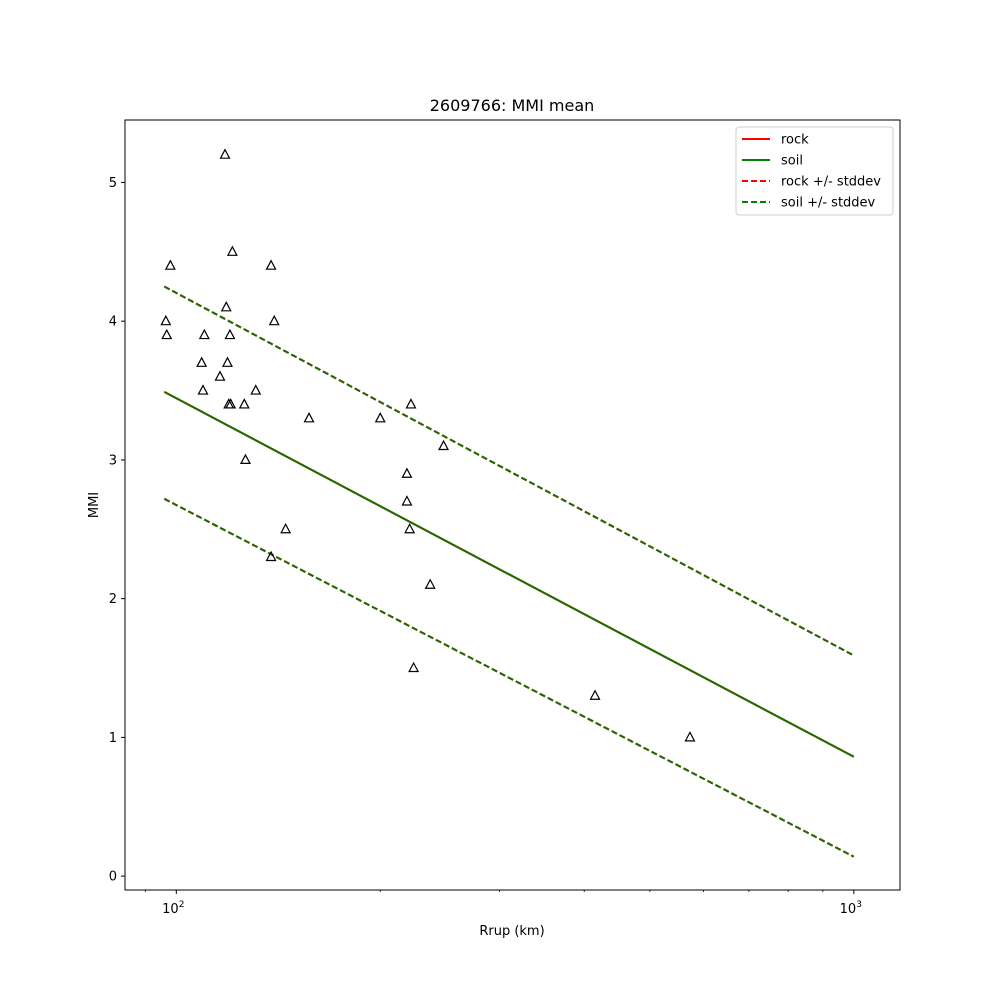 The width and height of the screenshot is (1000, 1004). I want to click on y-tick-label: 1, so click(113, 738).